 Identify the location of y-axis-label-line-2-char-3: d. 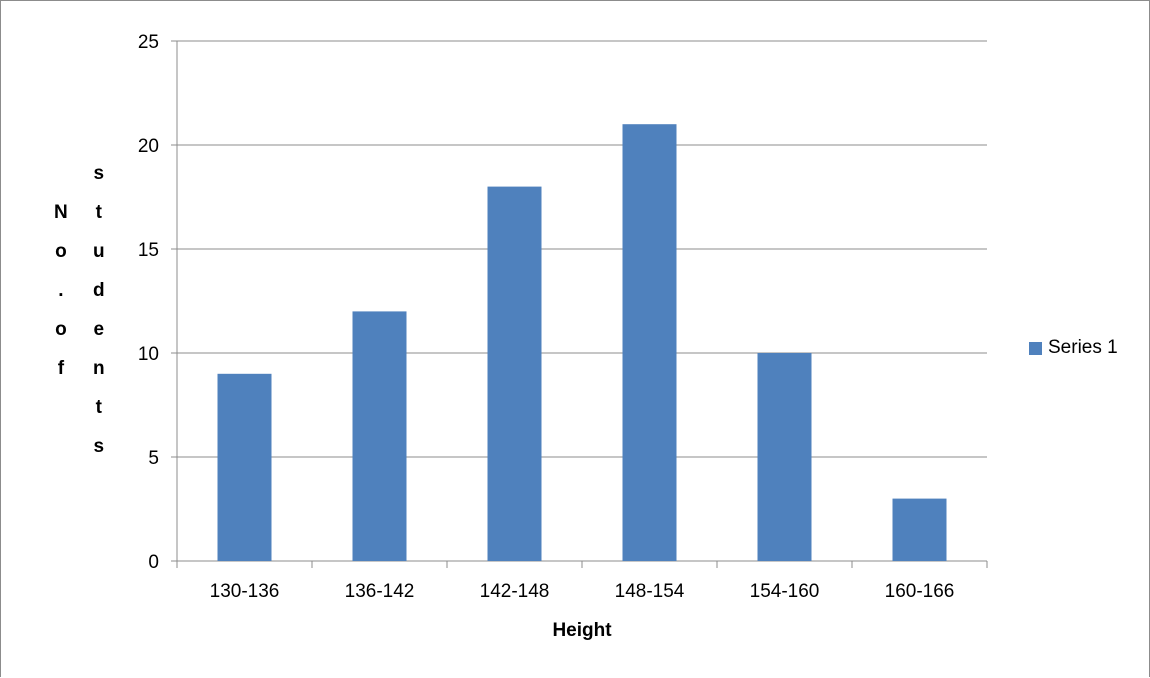
(99, 290).